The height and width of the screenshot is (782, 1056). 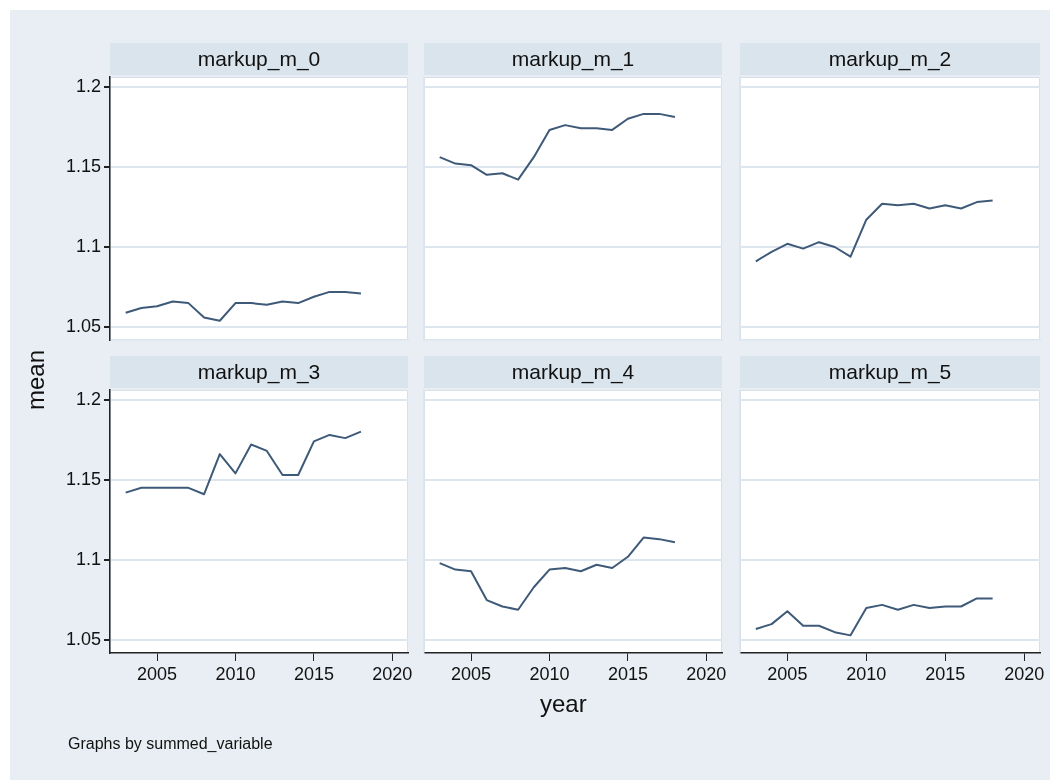 What do you see at coordinates (573, 59) in the screenshot?
I see `chart-title: markup_m_1` at bounding box center [573, 59].